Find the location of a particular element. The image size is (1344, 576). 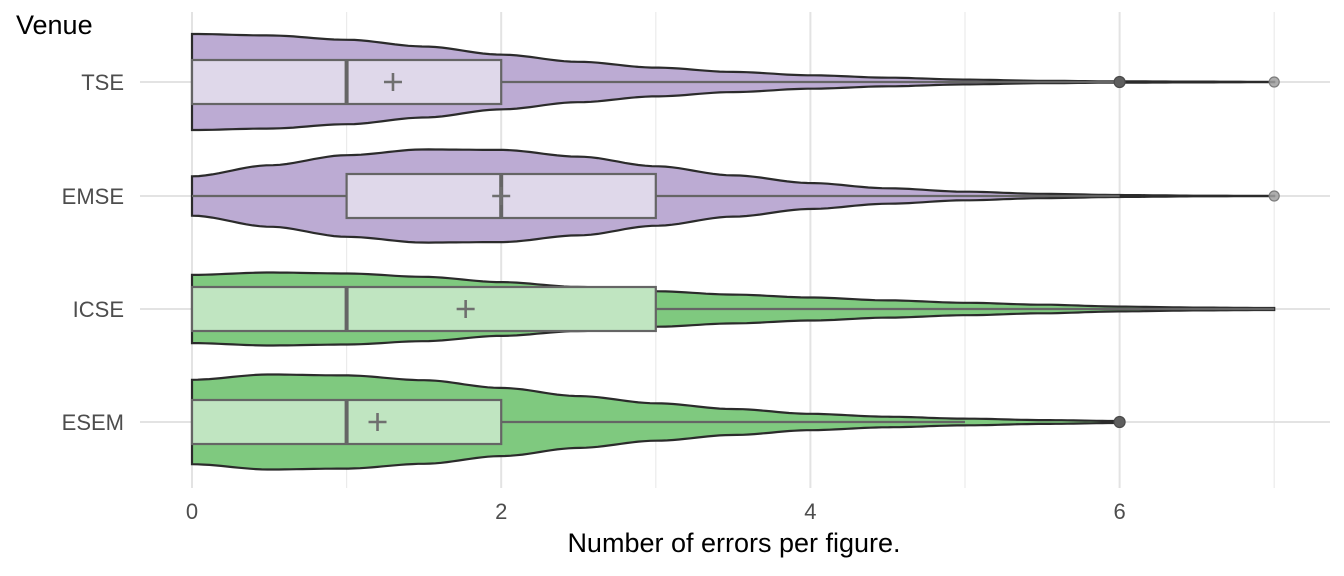

y-axis-title: Venue is located at coordinates (54, 25).